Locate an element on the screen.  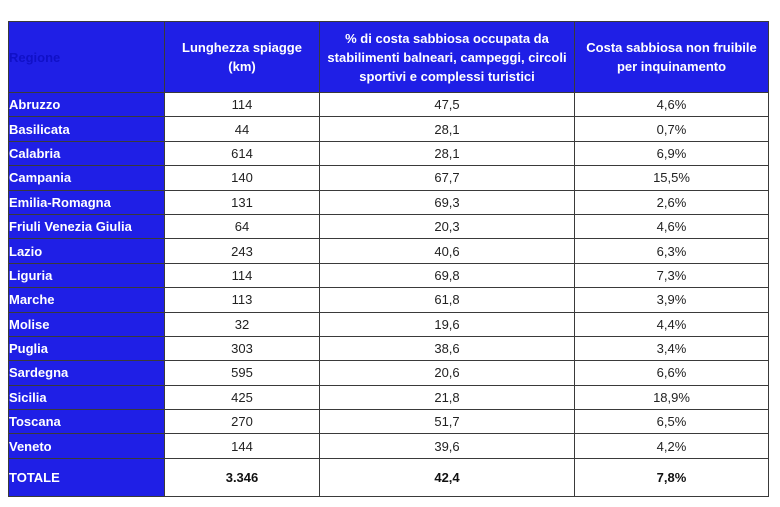
occupied-cell: 20,6 is located at coordinates (447, 373).